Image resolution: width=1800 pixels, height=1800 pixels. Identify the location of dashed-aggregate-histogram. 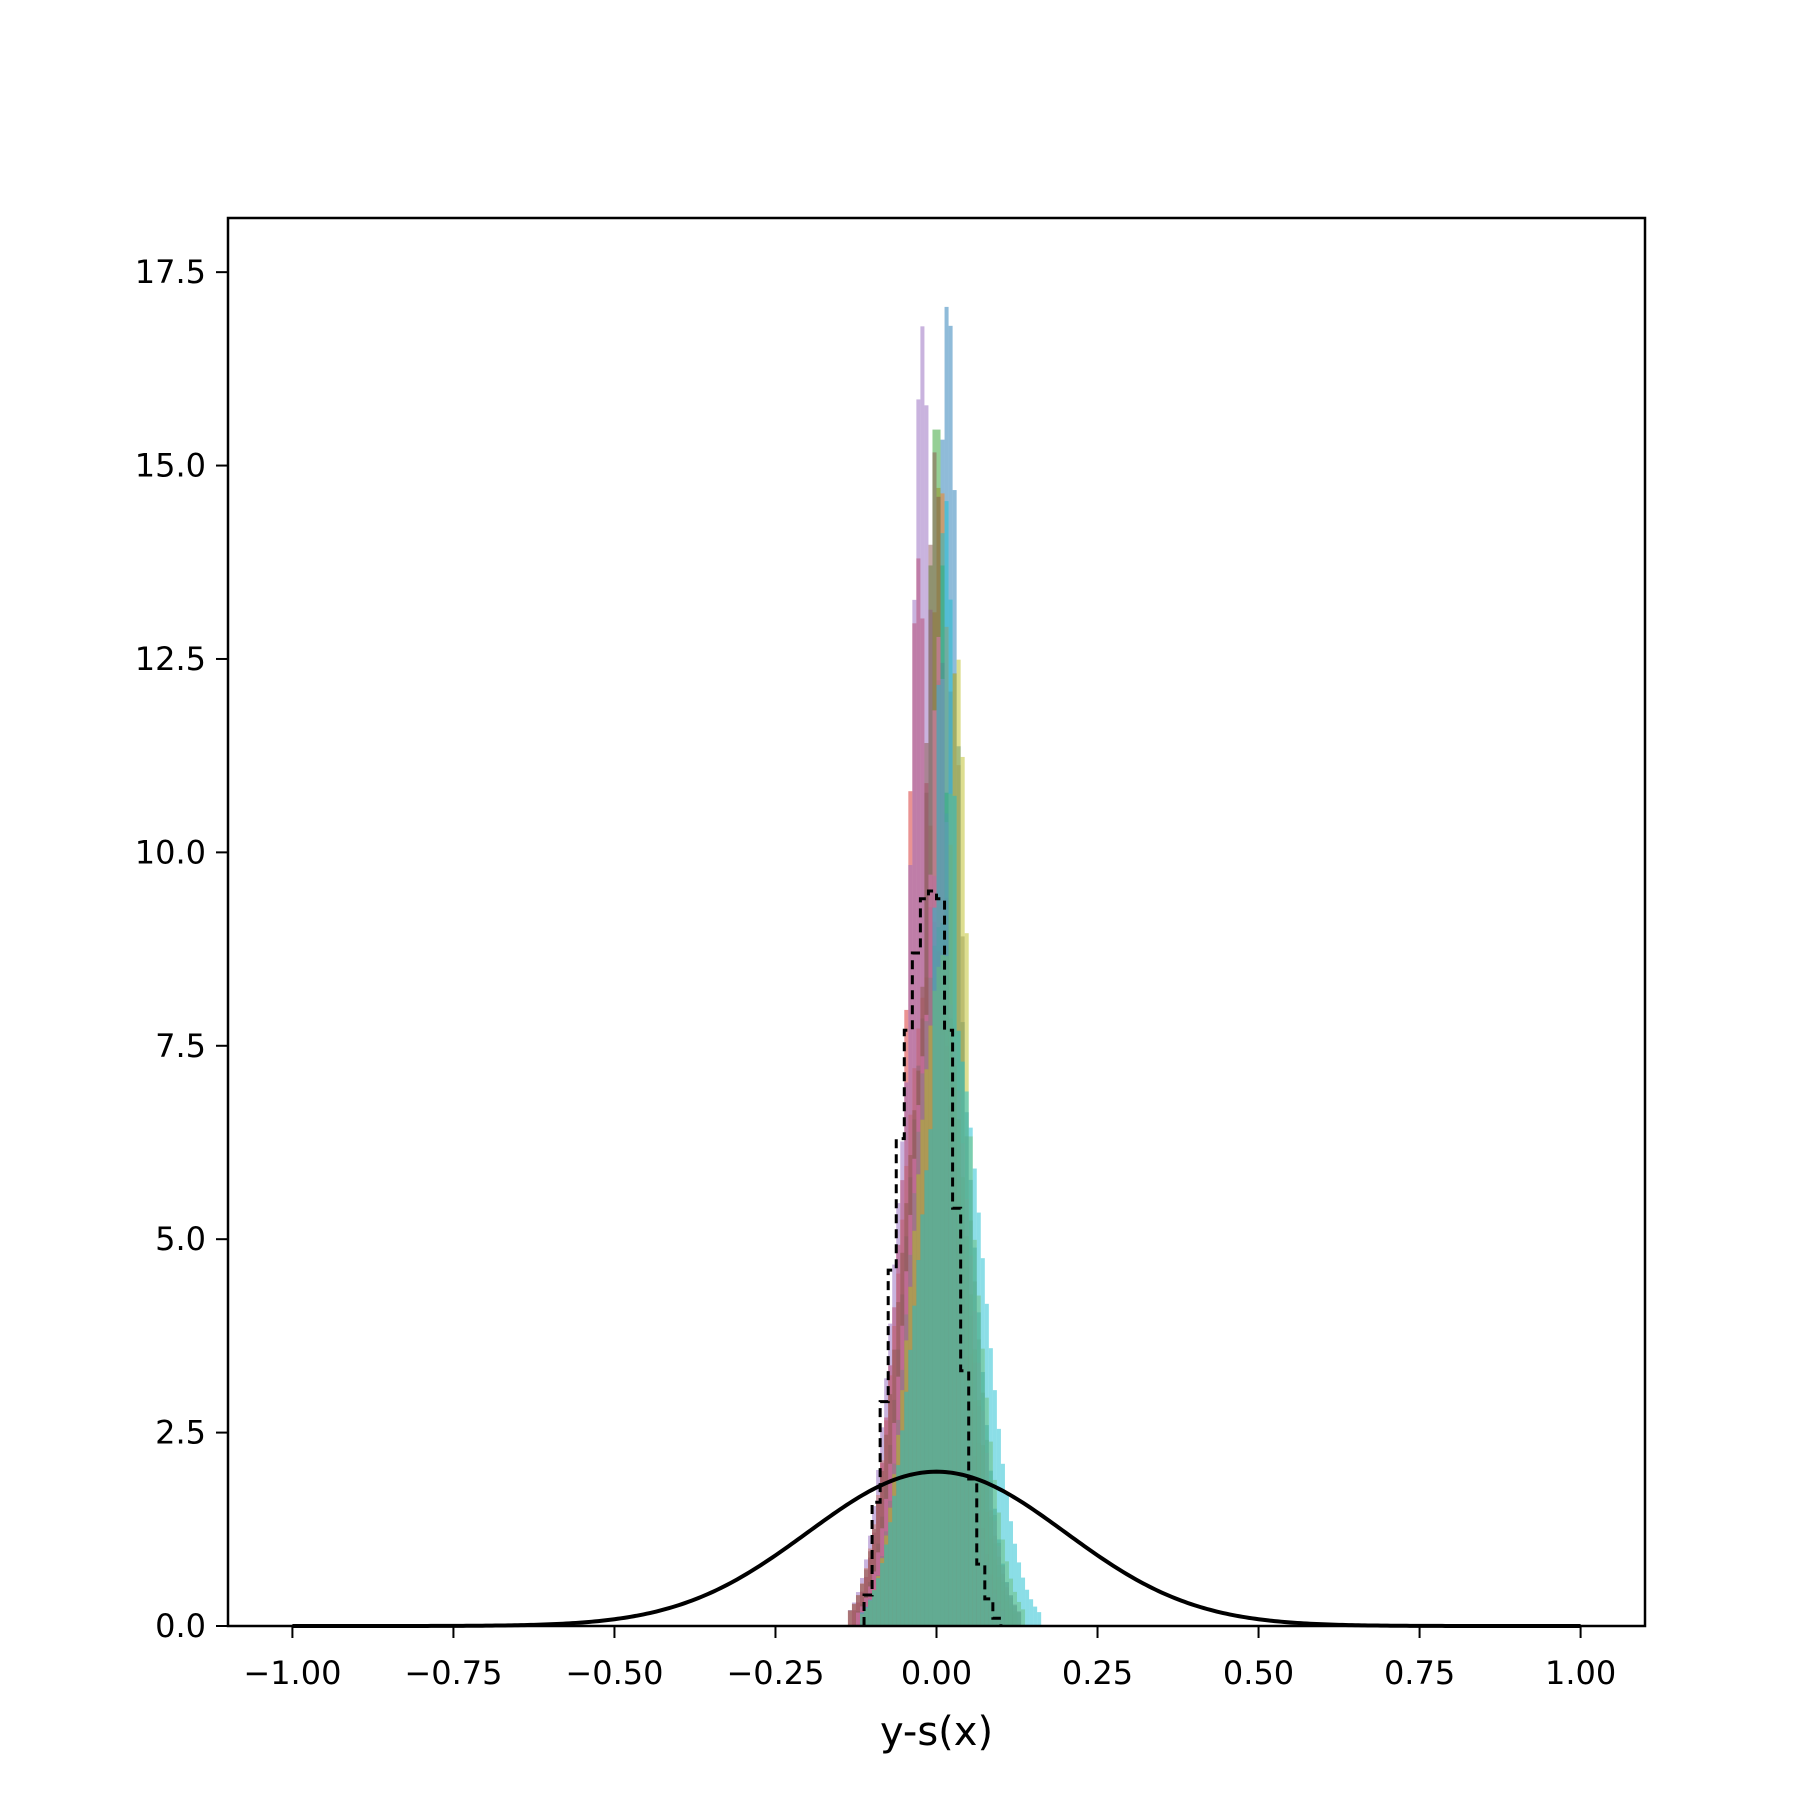
(932, 1257).